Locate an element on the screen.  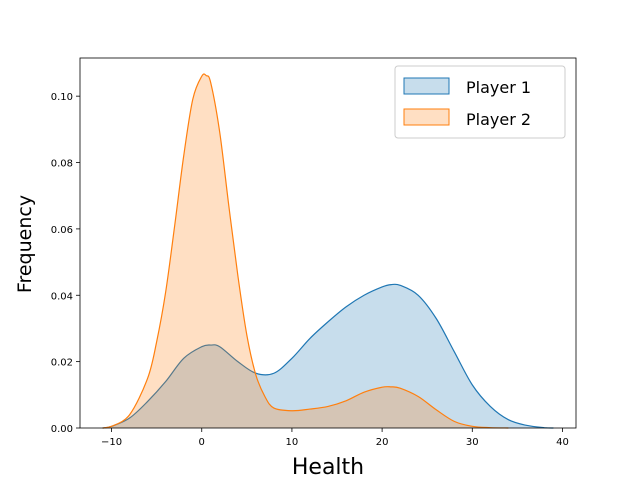
y-tick-label: 0.02 is located at coordinates (62, 363).